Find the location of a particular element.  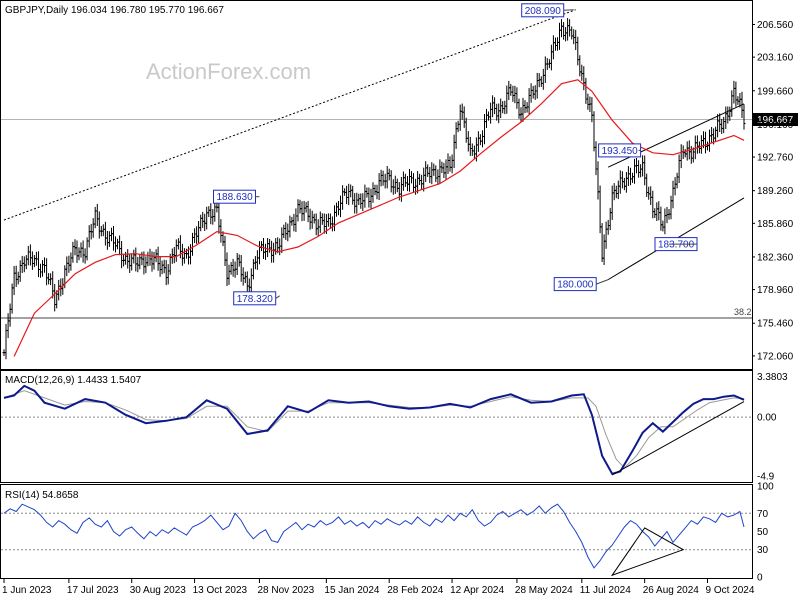

rsi-tick-label: 50 is located at coordinates (763, 532).